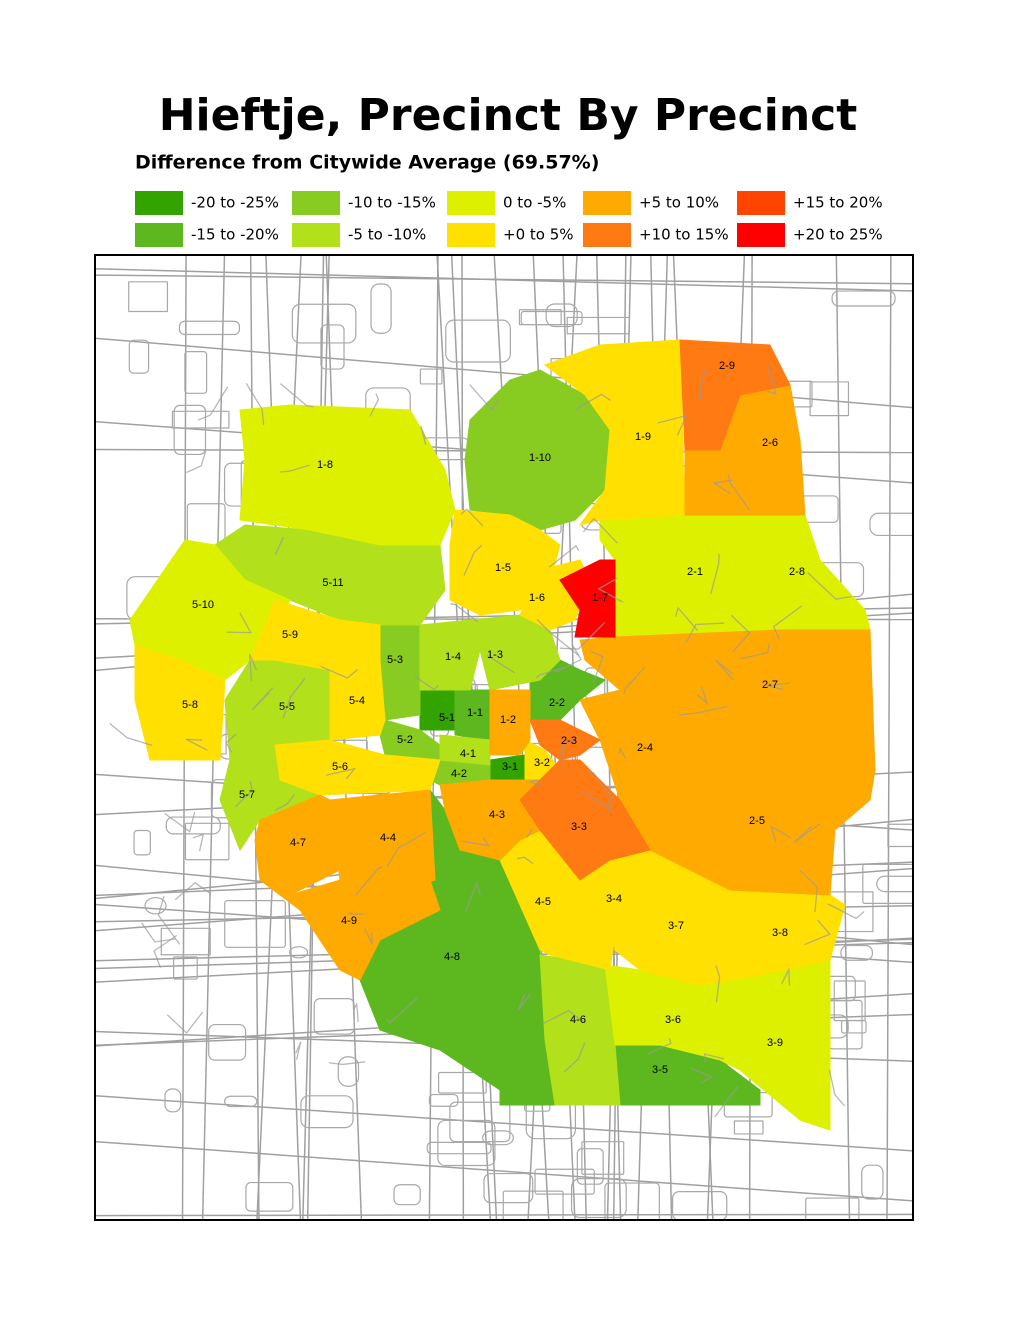 This screenshot has height=1320, width=1020. I want to click on precinct-label: 2-2, so click(557, 703).